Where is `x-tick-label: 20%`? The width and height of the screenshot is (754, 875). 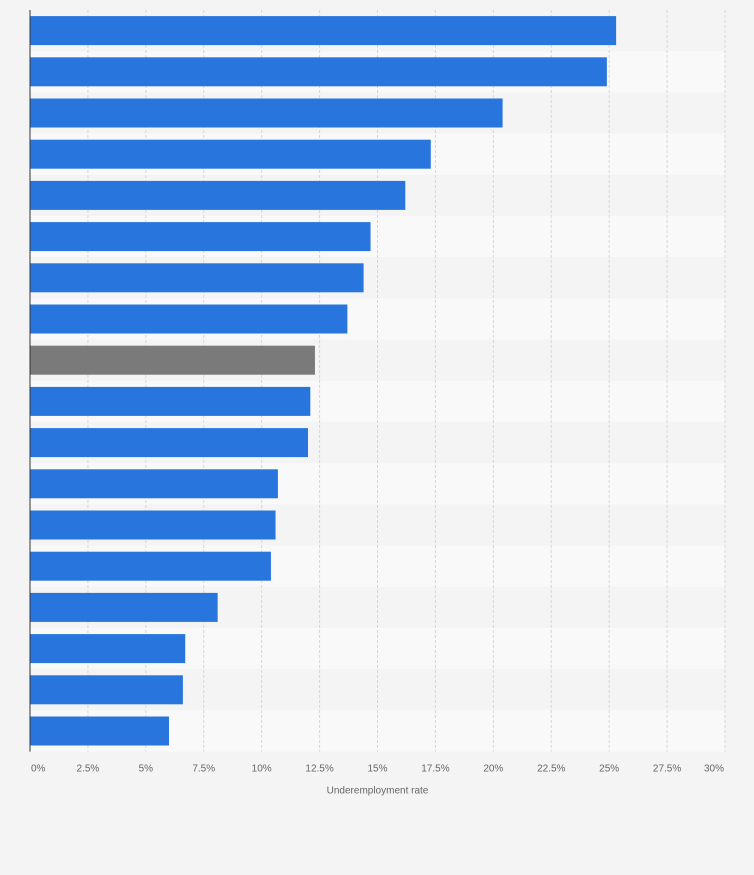
x-tick-label: 20% is located at coordinates (493, 769).